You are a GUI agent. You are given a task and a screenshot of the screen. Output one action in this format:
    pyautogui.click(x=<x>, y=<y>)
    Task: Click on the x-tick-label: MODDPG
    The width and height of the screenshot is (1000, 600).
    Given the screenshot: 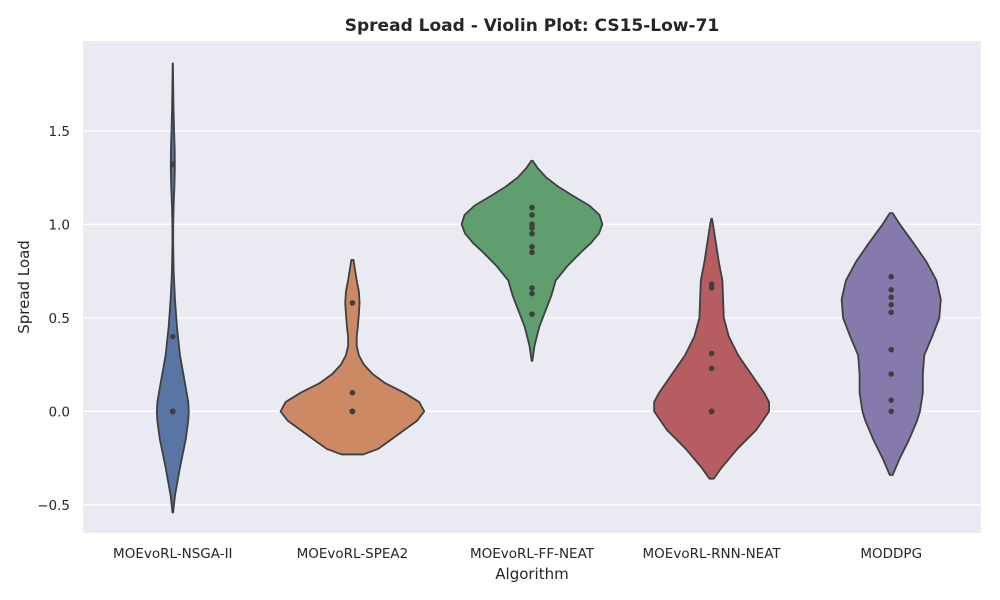 What is the action you would take?
    pyautogui.click(x=891, y=554)
    